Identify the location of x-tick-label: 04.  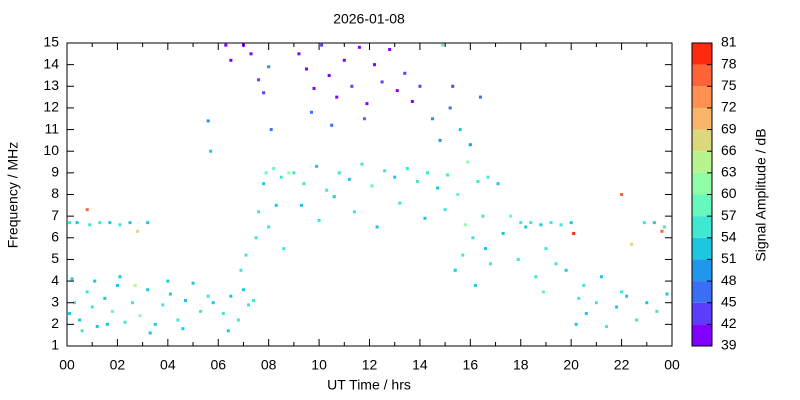
(168, 365).